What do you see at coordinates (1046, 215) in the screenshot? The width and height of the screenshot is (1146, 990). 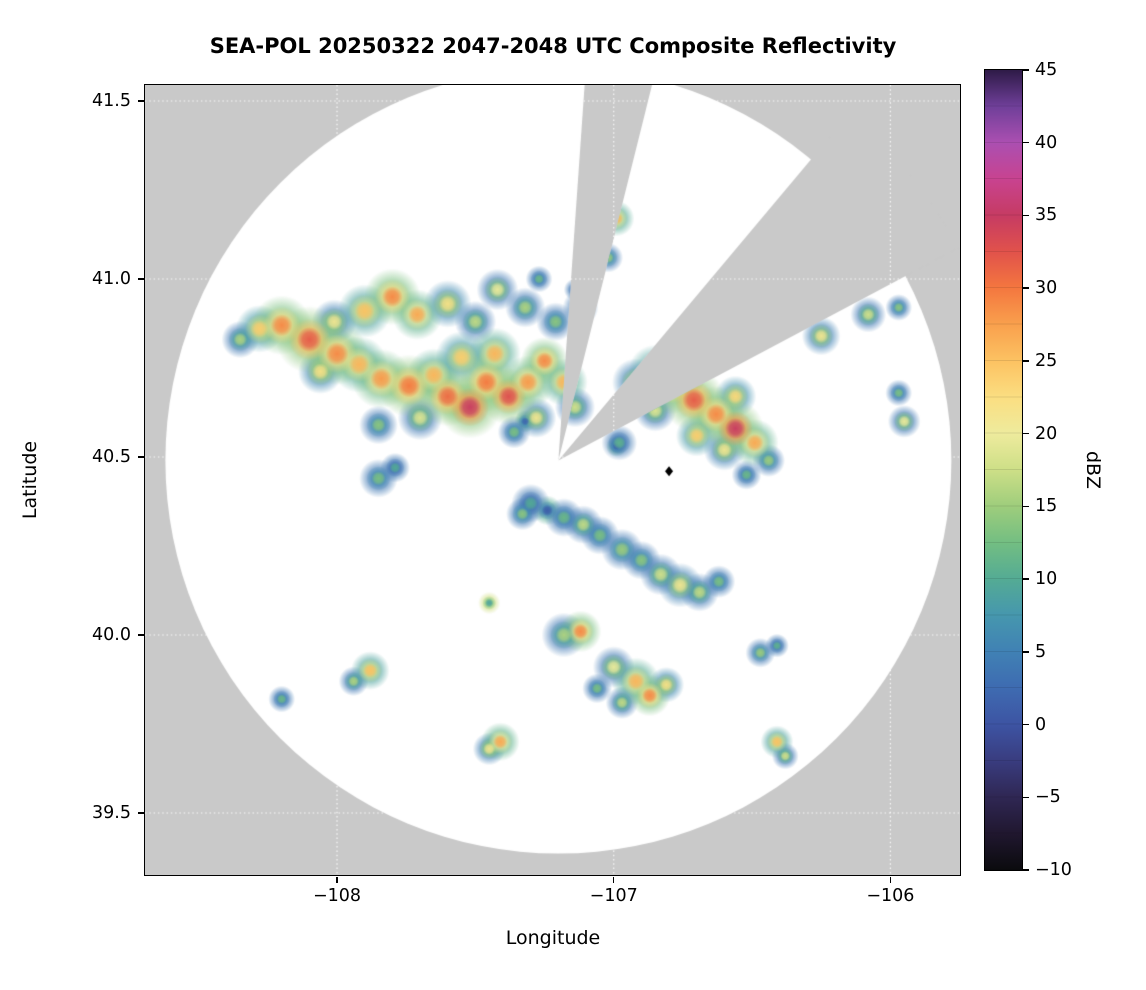 I see `colorbar-tick-label: 35` at bounding box center [1046, 215].